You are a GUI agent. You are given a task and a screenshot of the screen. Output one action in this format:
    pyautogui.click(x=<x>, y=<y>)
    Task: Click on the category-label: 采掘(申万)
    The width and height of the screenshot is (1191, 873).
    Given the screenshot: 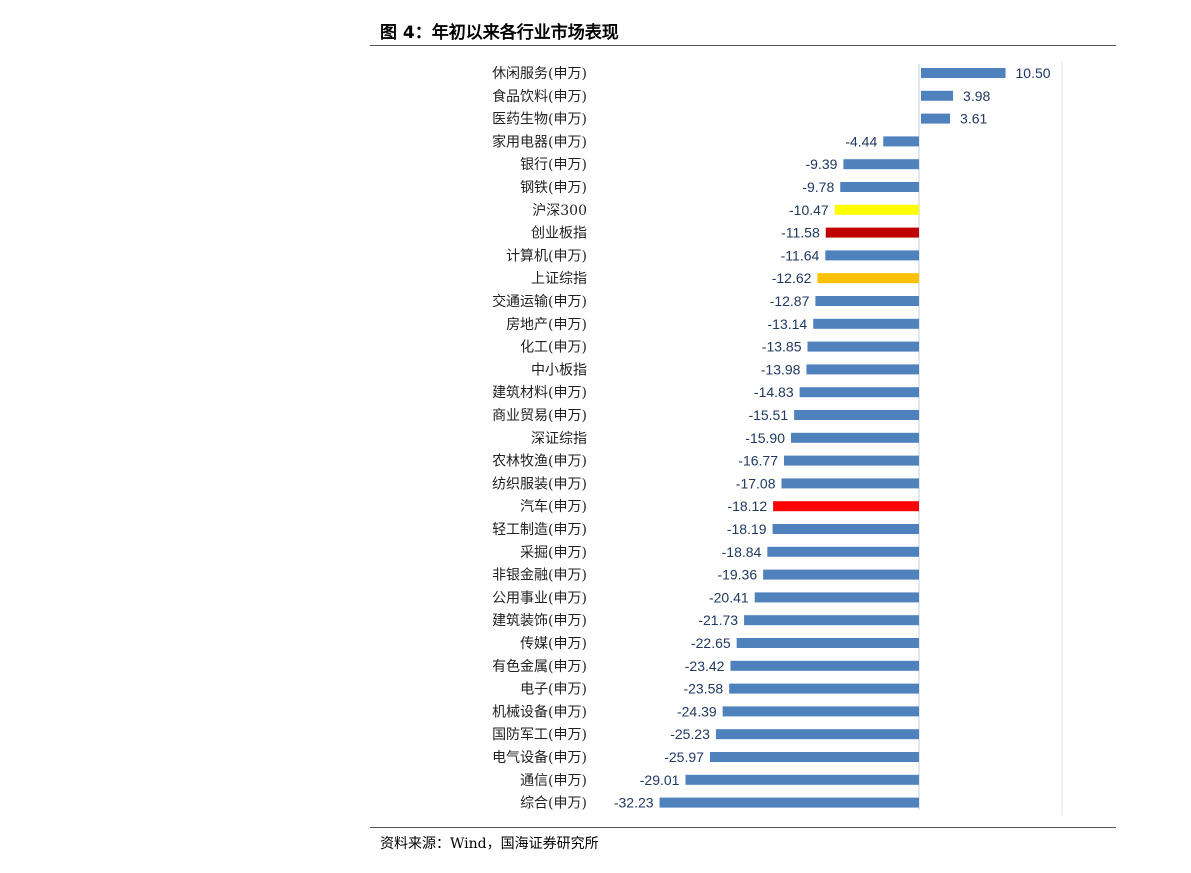 What is the action you would take?
    pyautogui.click(x=553, y=553)
    